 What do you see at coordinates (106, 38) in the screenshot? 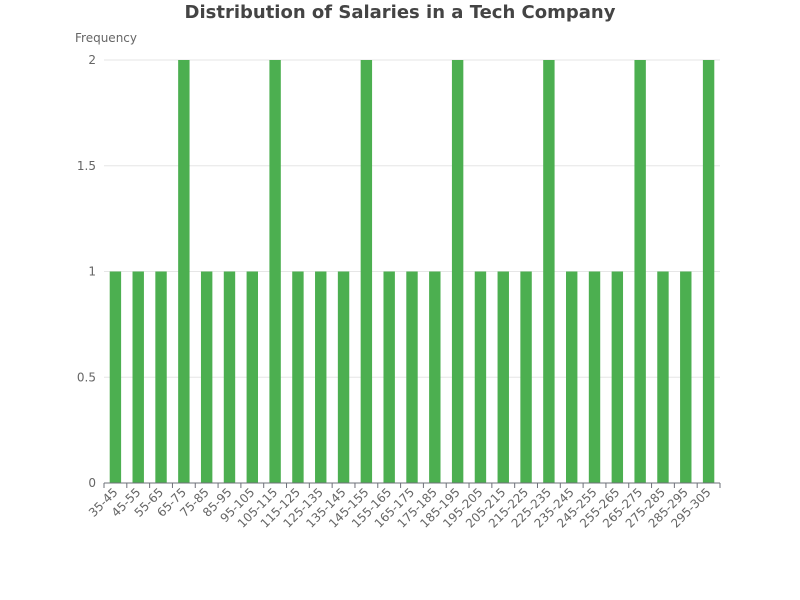
I see `y-axis-title: Frequency` at bounding box center [106, 38].